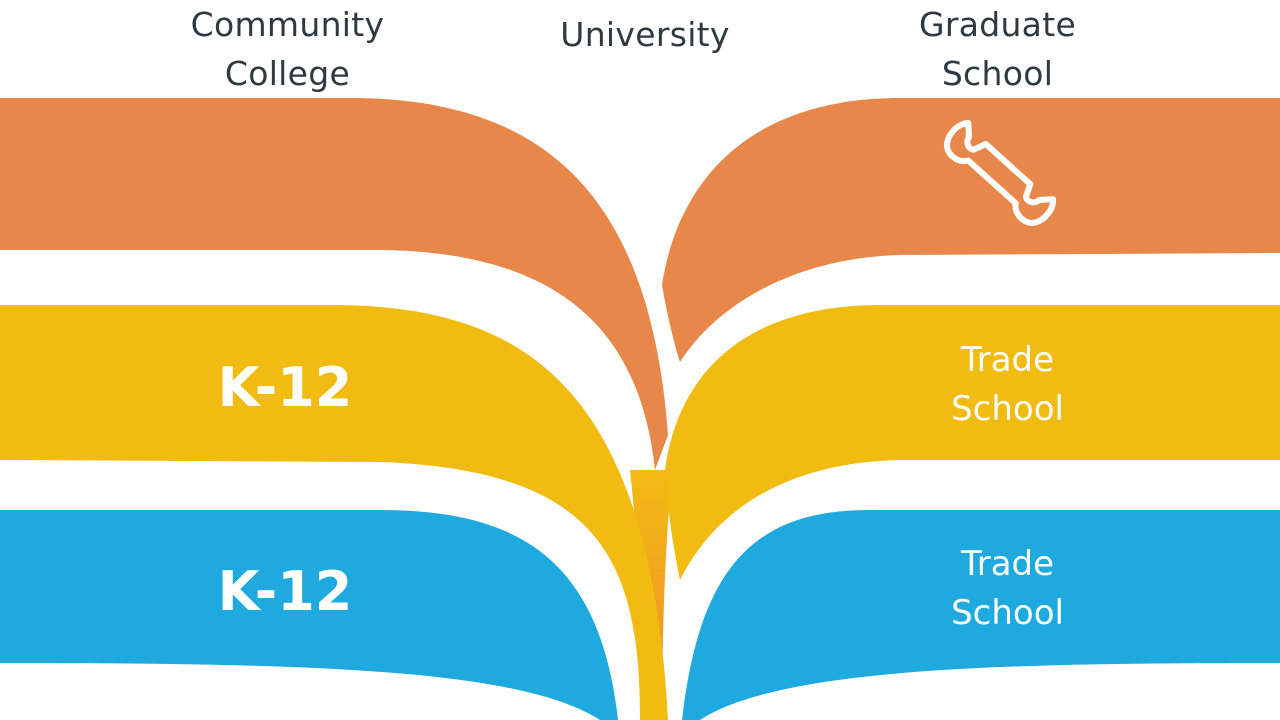  I want to click on band-blue-bottom-gap, so click(640, 691).